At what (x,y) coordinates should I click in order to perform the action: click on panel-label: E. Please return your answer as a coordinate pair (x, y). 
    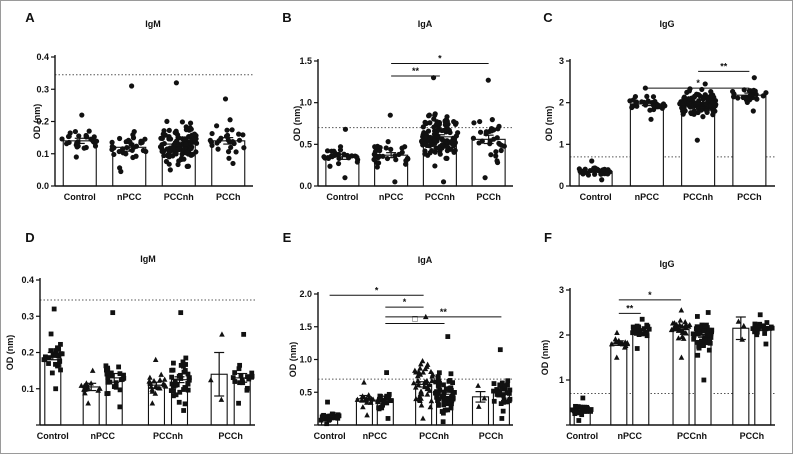
    Looking at the image, I should click on (287, 237).